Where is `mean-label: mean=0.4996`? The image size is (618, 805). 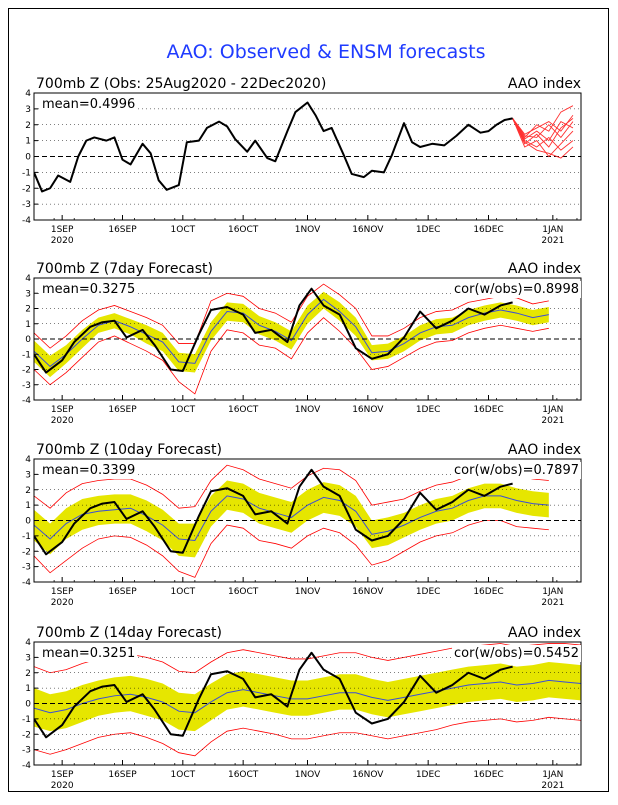 mean-label: mean=0.4996 is located at coordinates (88, 104).